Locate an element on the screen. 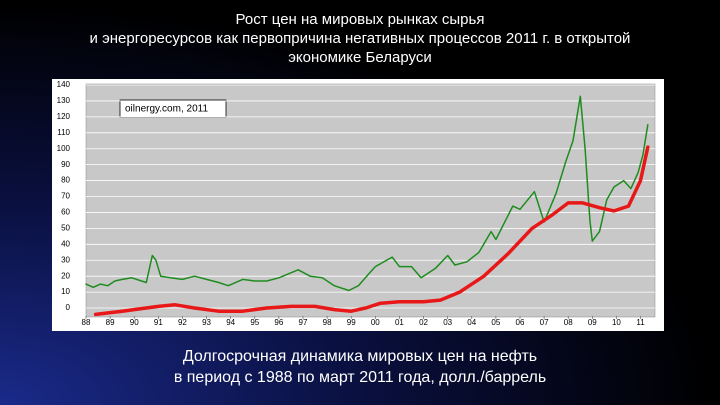 Image resolution: width=720 pixels, height=405 pixels. y-tick-label: 130 is located at coordinates (64, 100).